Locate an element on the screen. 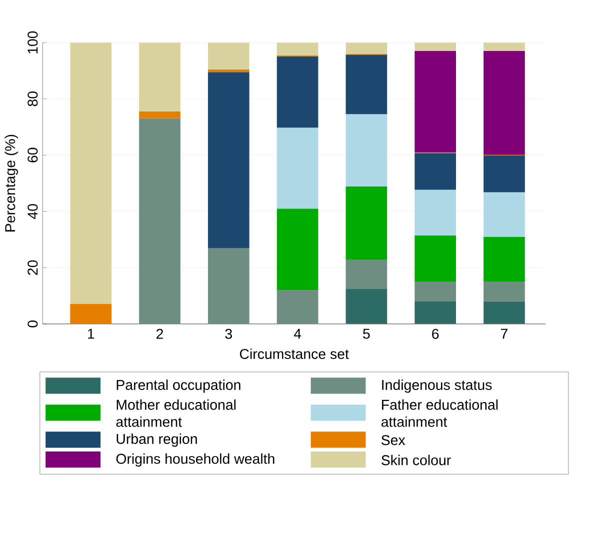 The image size is (608, 541). x-tick-label: 6 is located at coordinates (435, 333).